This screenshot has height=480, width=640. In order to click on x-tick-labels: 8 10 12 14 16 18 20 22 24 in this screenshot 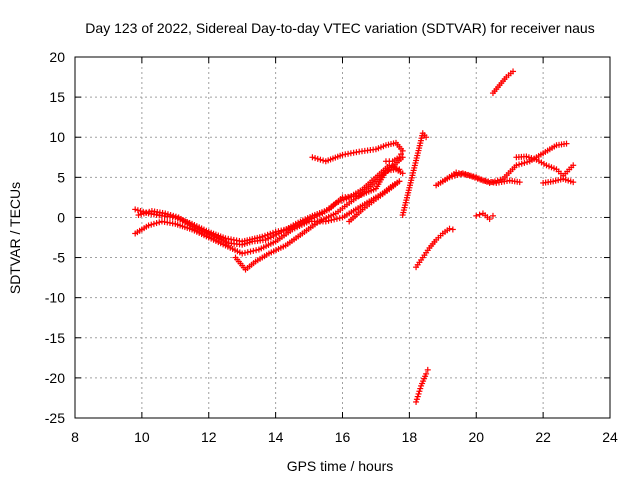, I will do `click(344, 437)`.